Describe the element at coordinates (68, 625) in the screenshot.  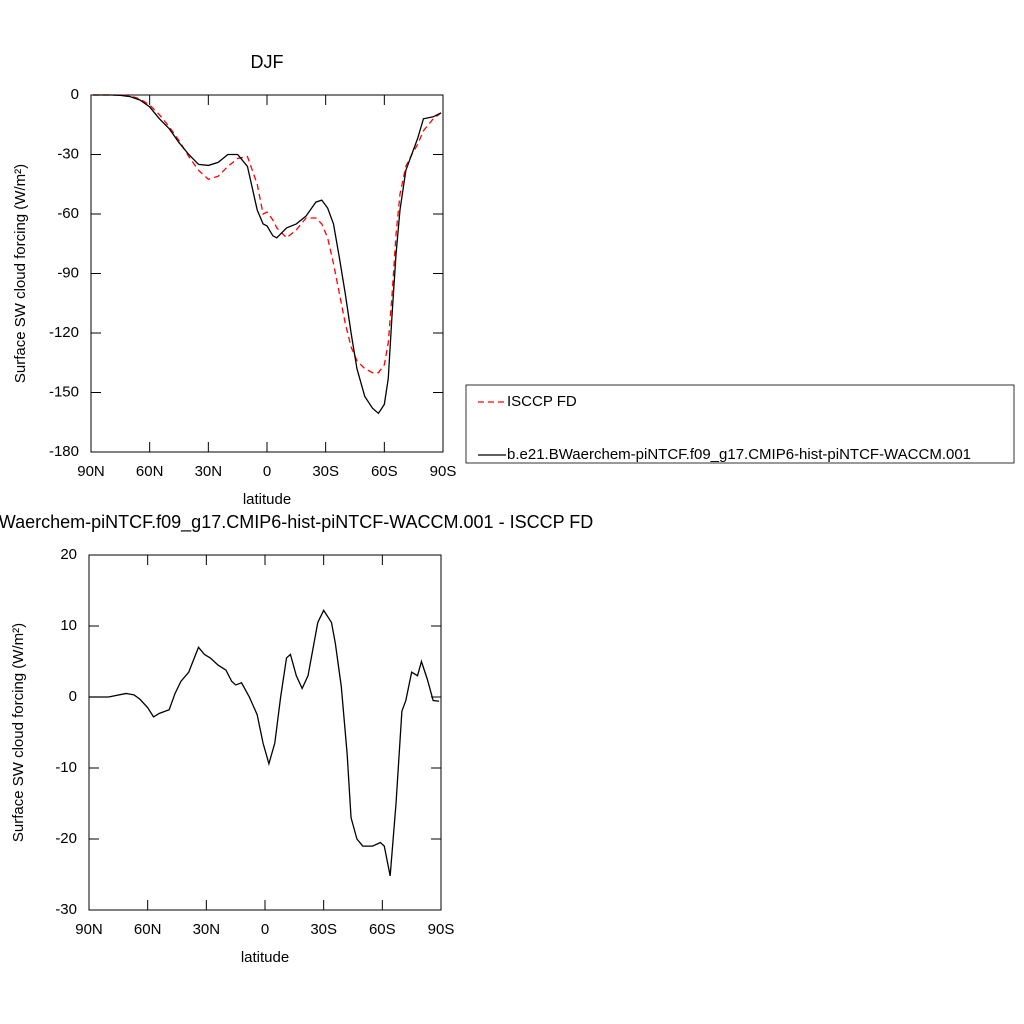
I see `y-tick-label: 10` at that location.